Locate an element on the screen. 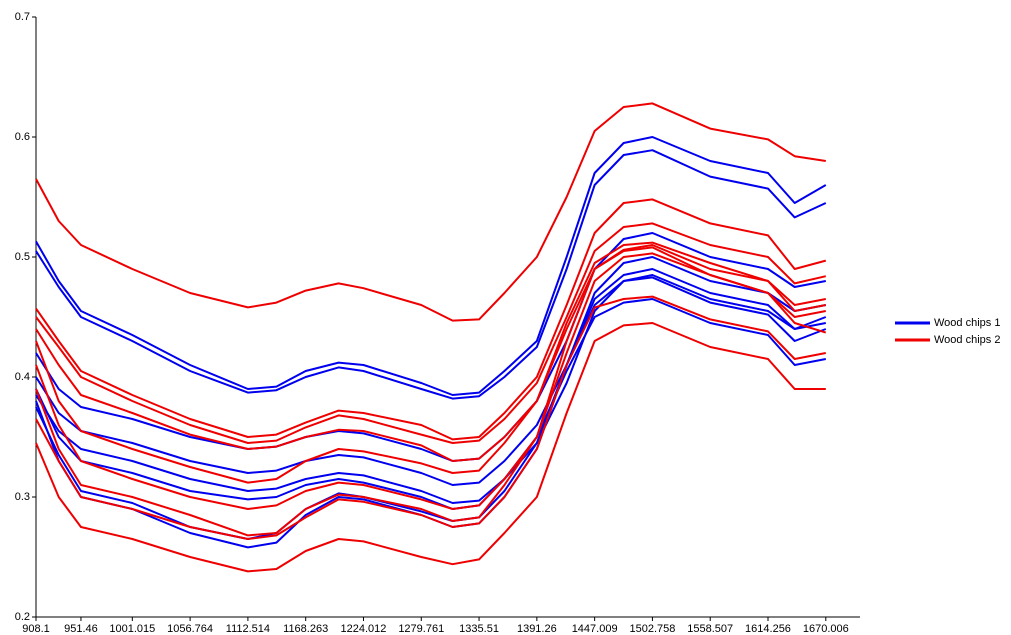 This screenshot has width=1011, height=635. y-tick-label: 0.5 is located at coordinates (22, 257).